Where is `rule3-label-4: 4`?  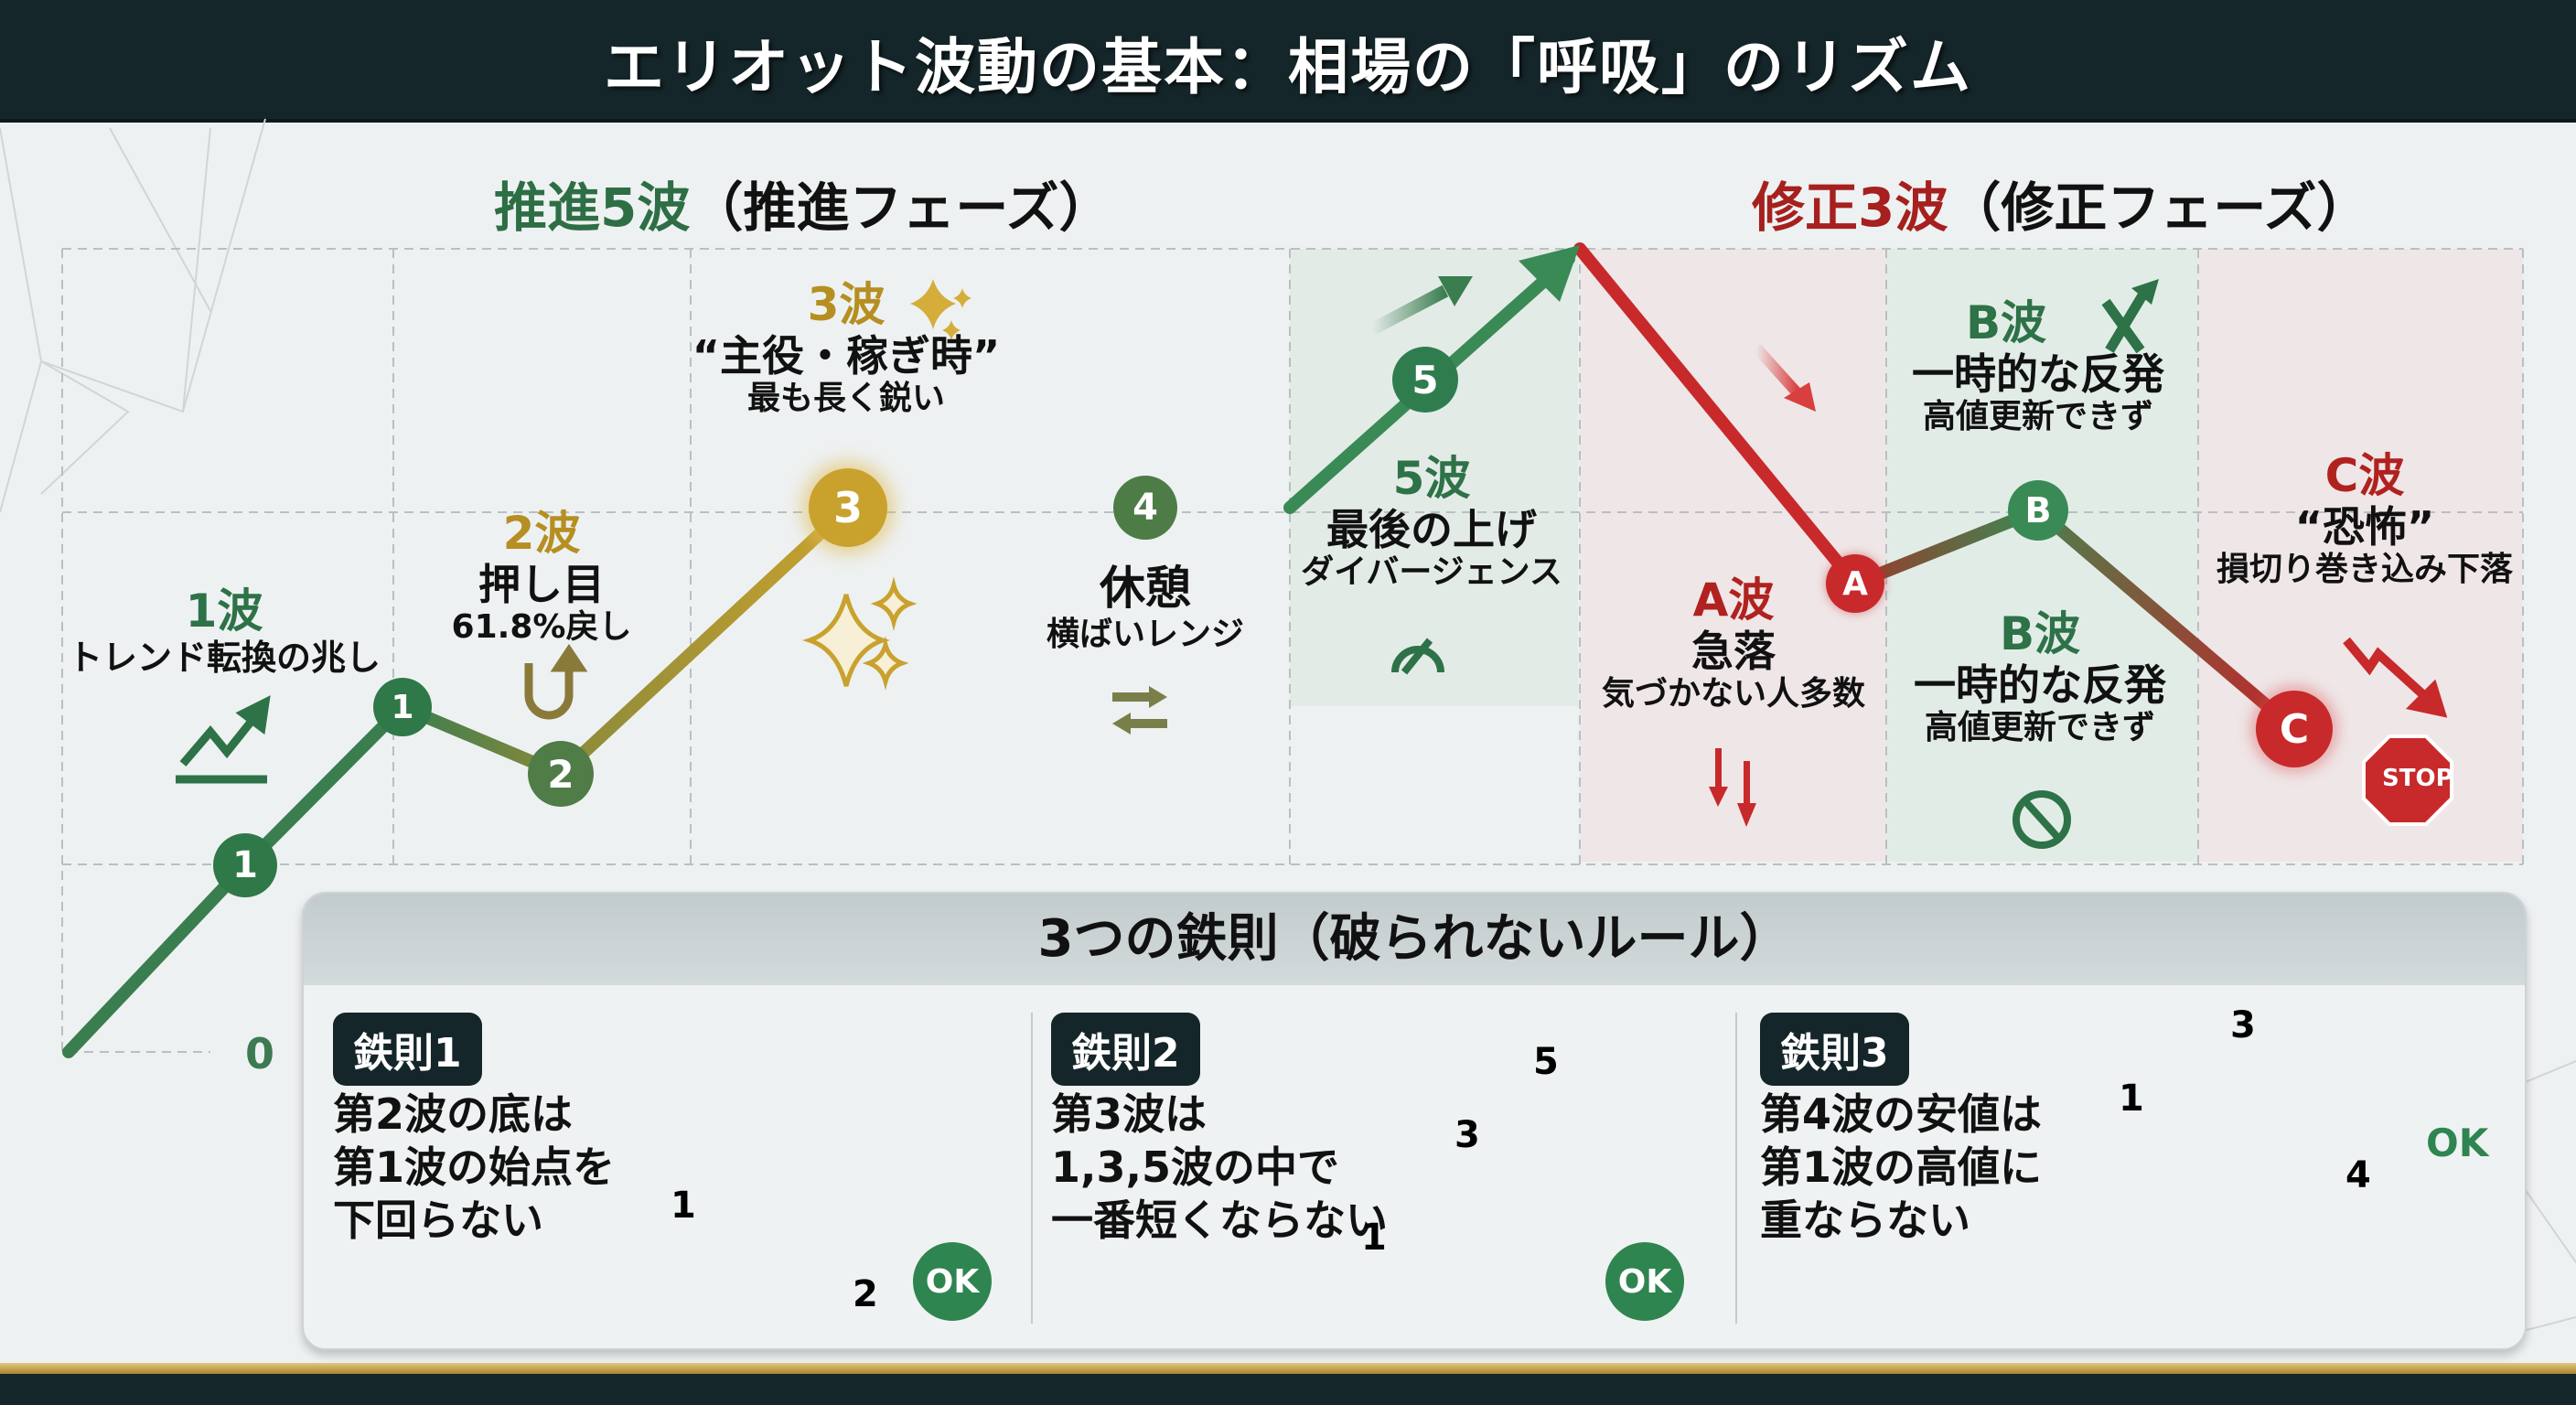 rule3-label-4: 4 is located at coordinates (2358, 1175).